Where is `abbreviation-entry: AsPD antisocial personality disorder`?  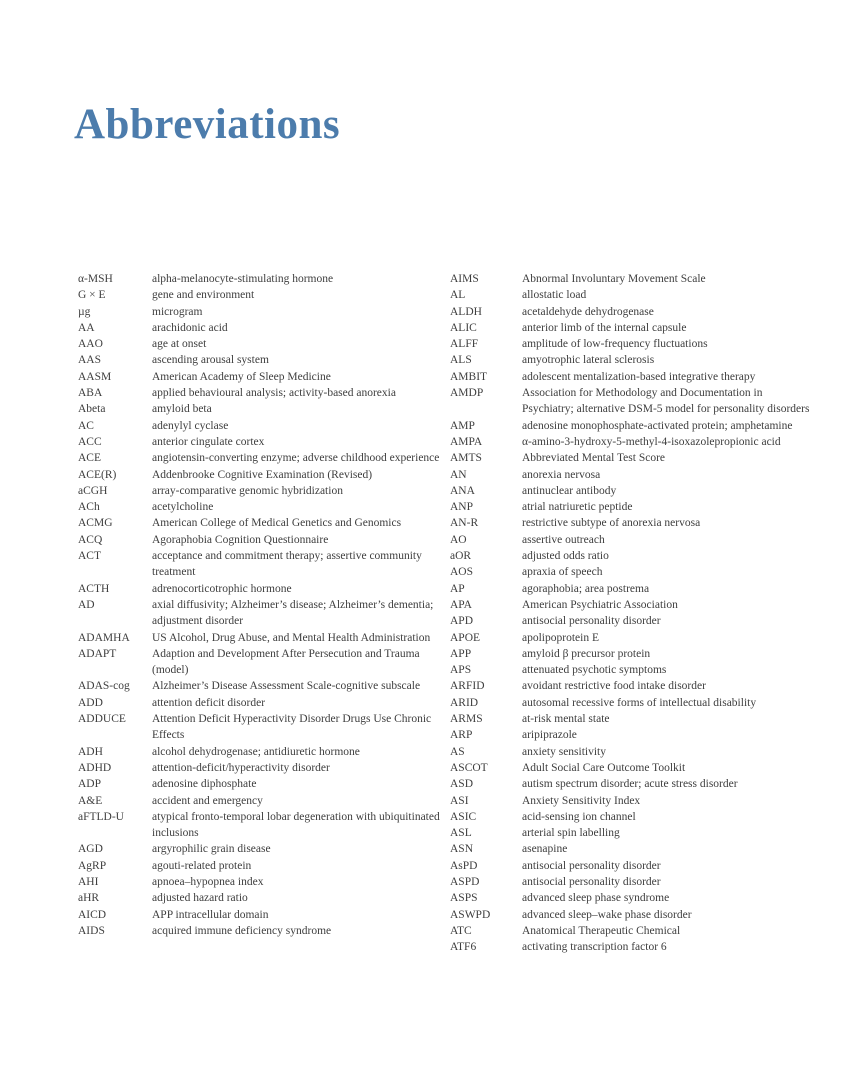
abbreviation-entry: AsPD antisocial personality disorder is located at coordinates (637, 866).